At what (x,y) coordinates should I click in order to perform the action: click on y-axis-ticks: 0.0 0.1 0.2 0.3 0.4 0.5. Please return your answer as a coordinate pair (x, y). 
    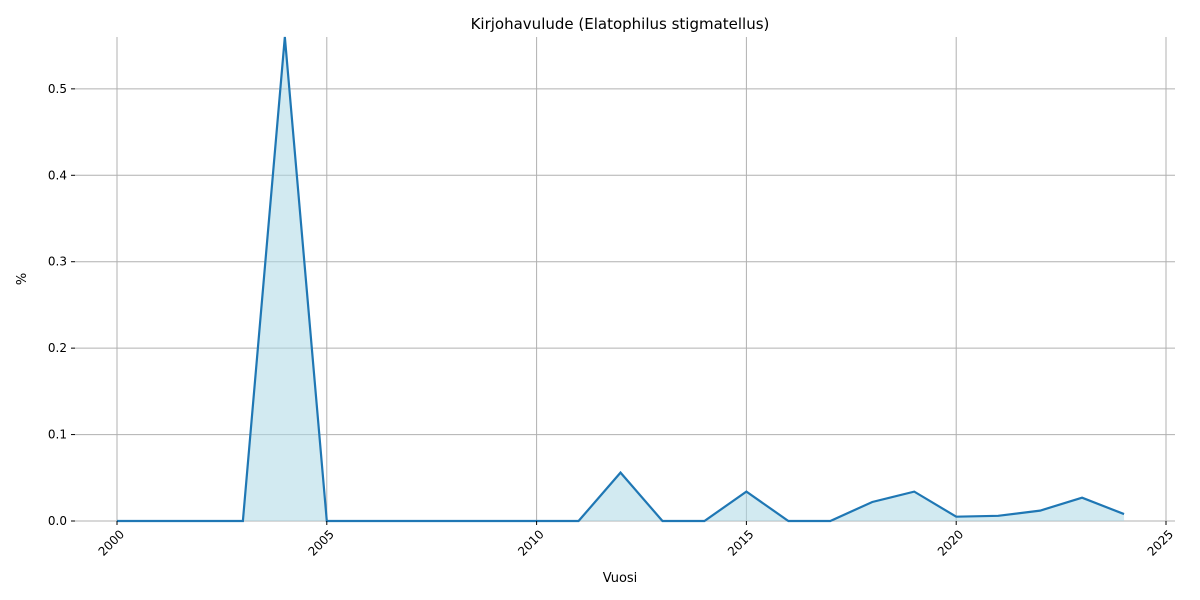
    Looking at the image, I should click on (61, 305).